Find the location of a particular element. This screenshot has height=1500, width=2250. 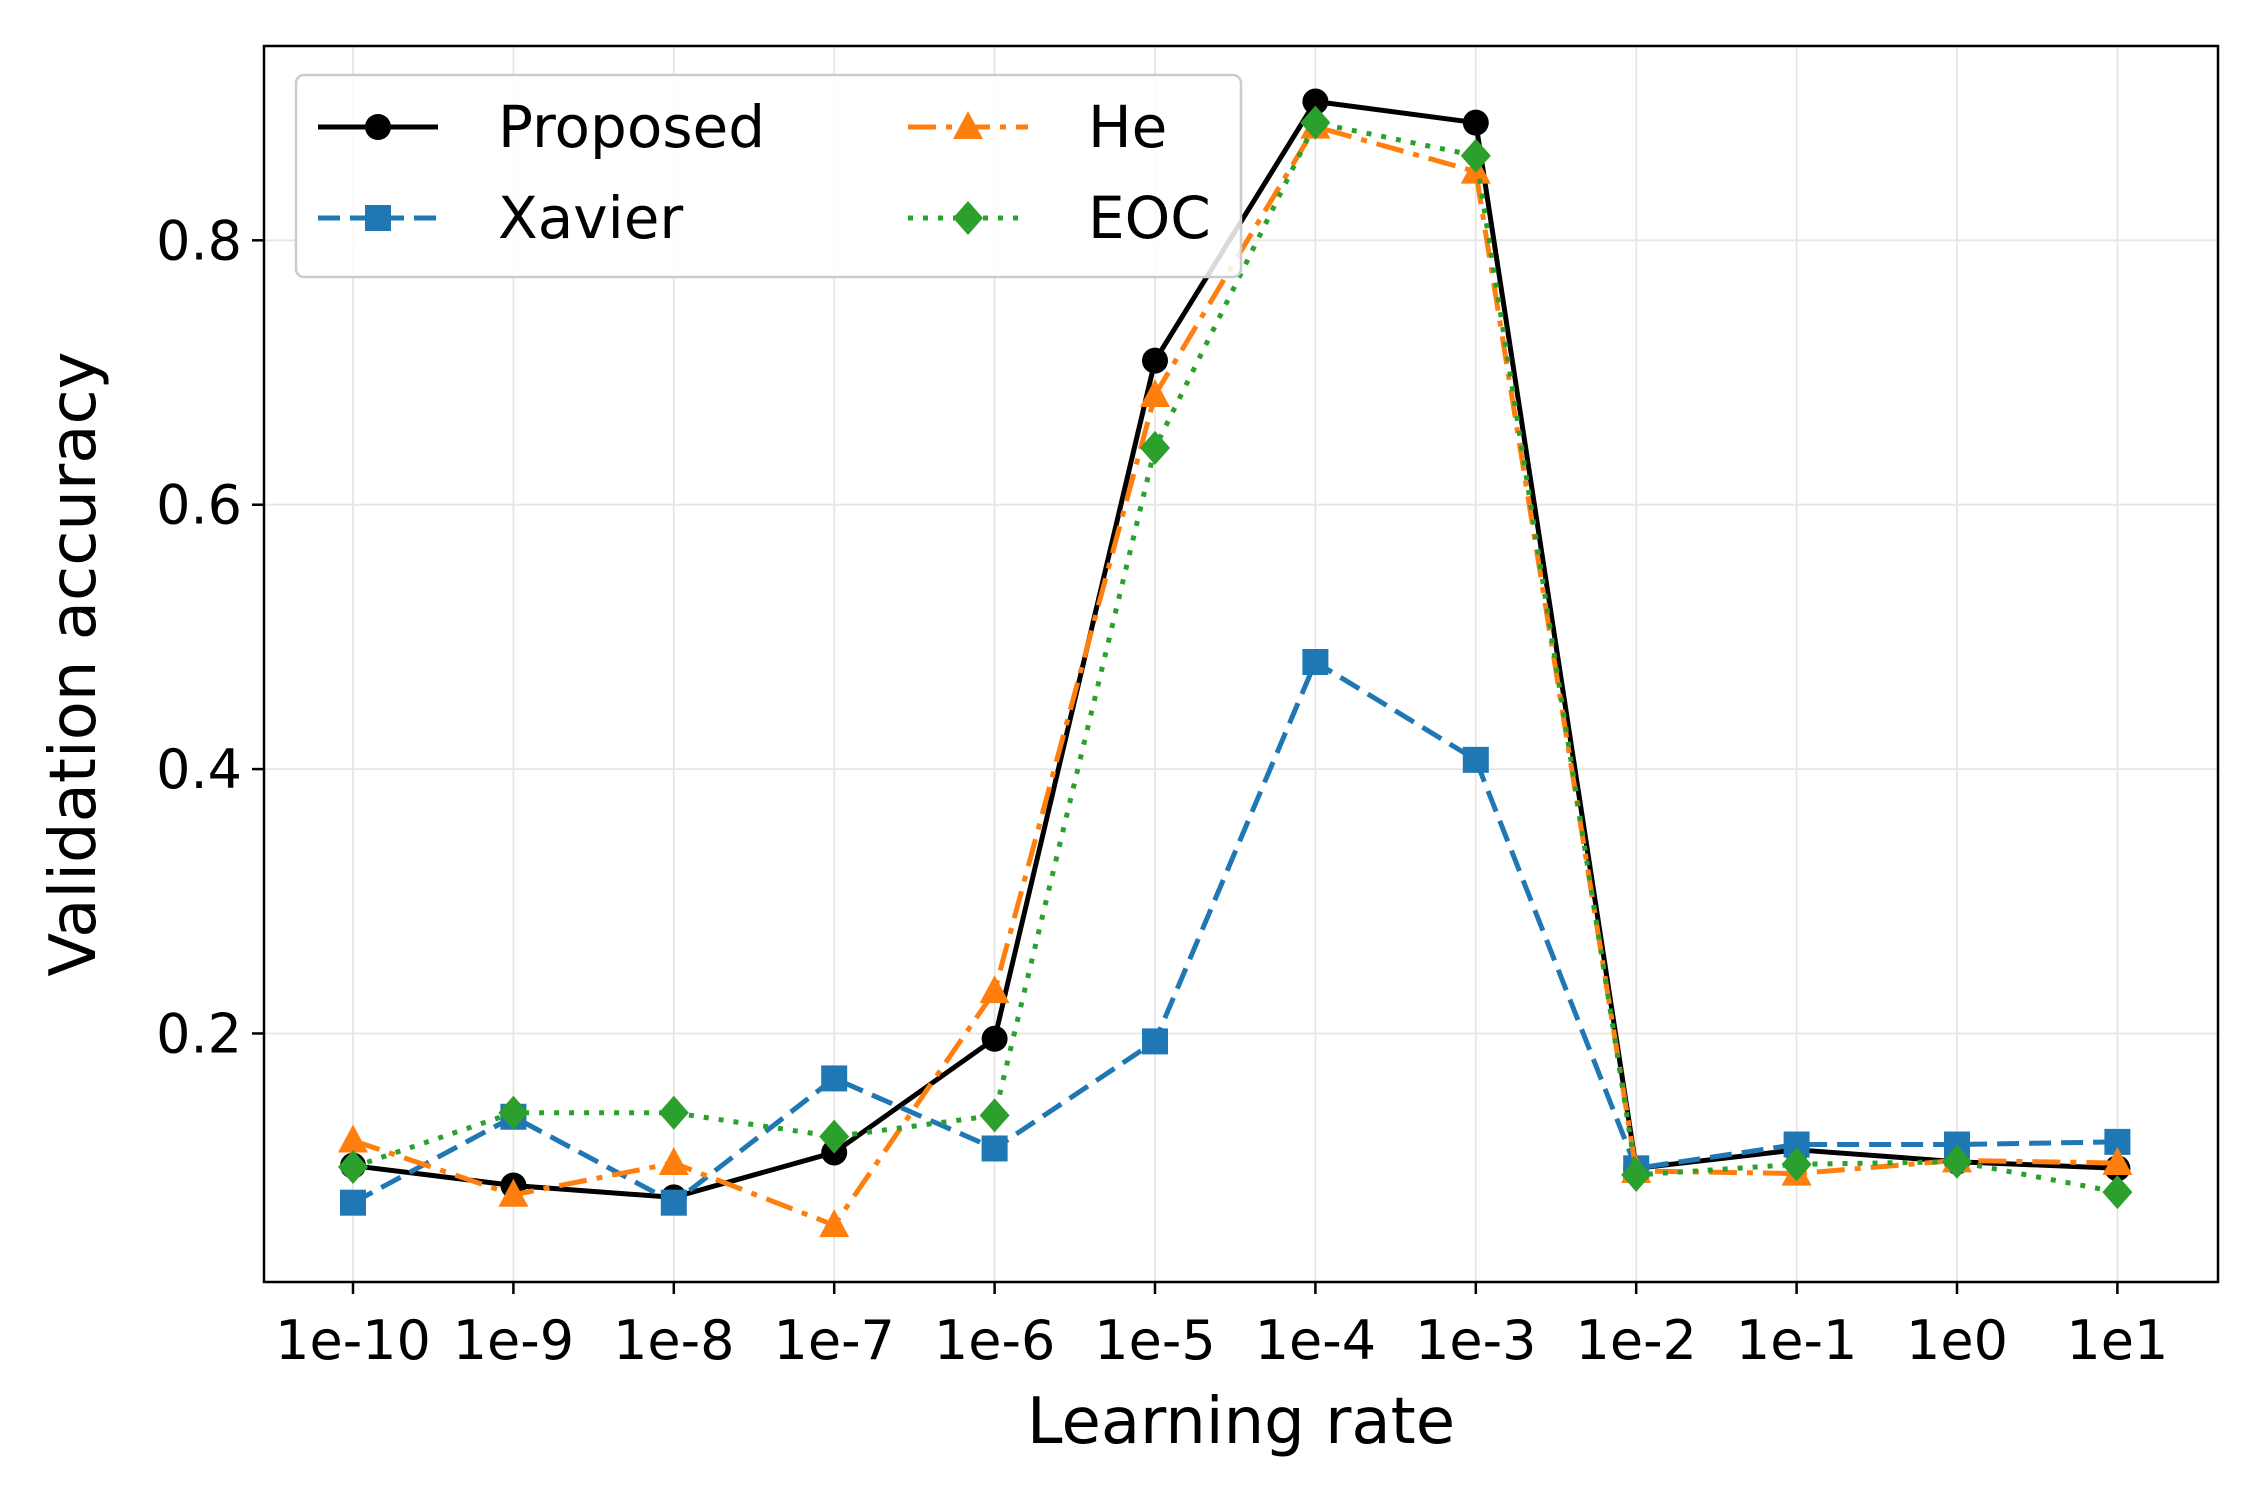

x-tick-label: 1e-10 is located at coordinates (353, 1340).